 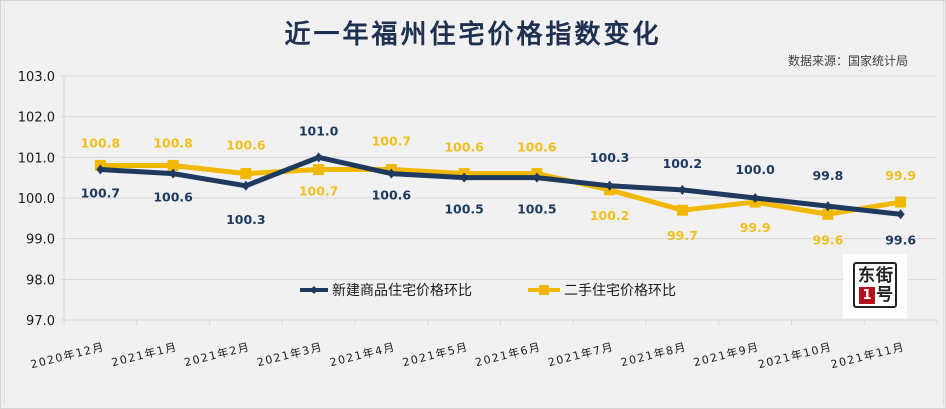 I want to click on x-tick-label: 2020年12月, so click(x=67, y=355).